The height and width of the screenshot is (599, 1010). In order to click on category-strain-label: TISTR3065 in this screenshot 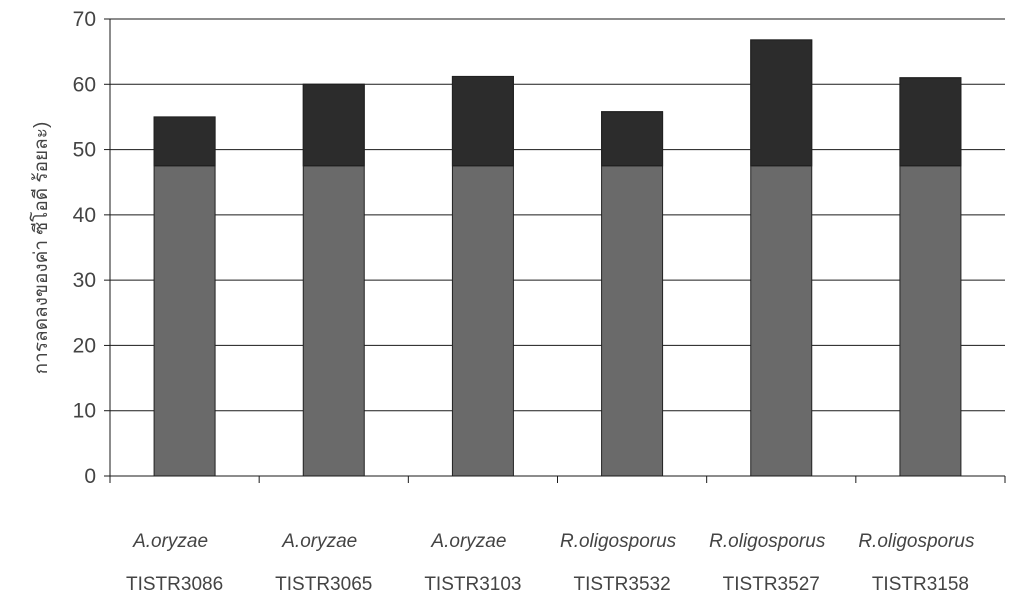, I will do `click(323, 584)`.